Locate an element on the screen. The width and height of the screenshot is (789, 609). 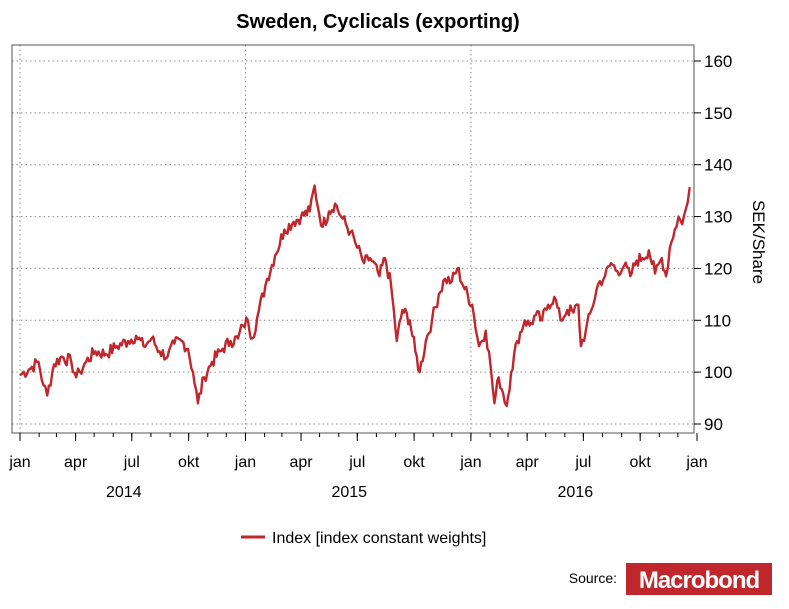
y-tick-label: 140 is located at coordinates (718, 165).